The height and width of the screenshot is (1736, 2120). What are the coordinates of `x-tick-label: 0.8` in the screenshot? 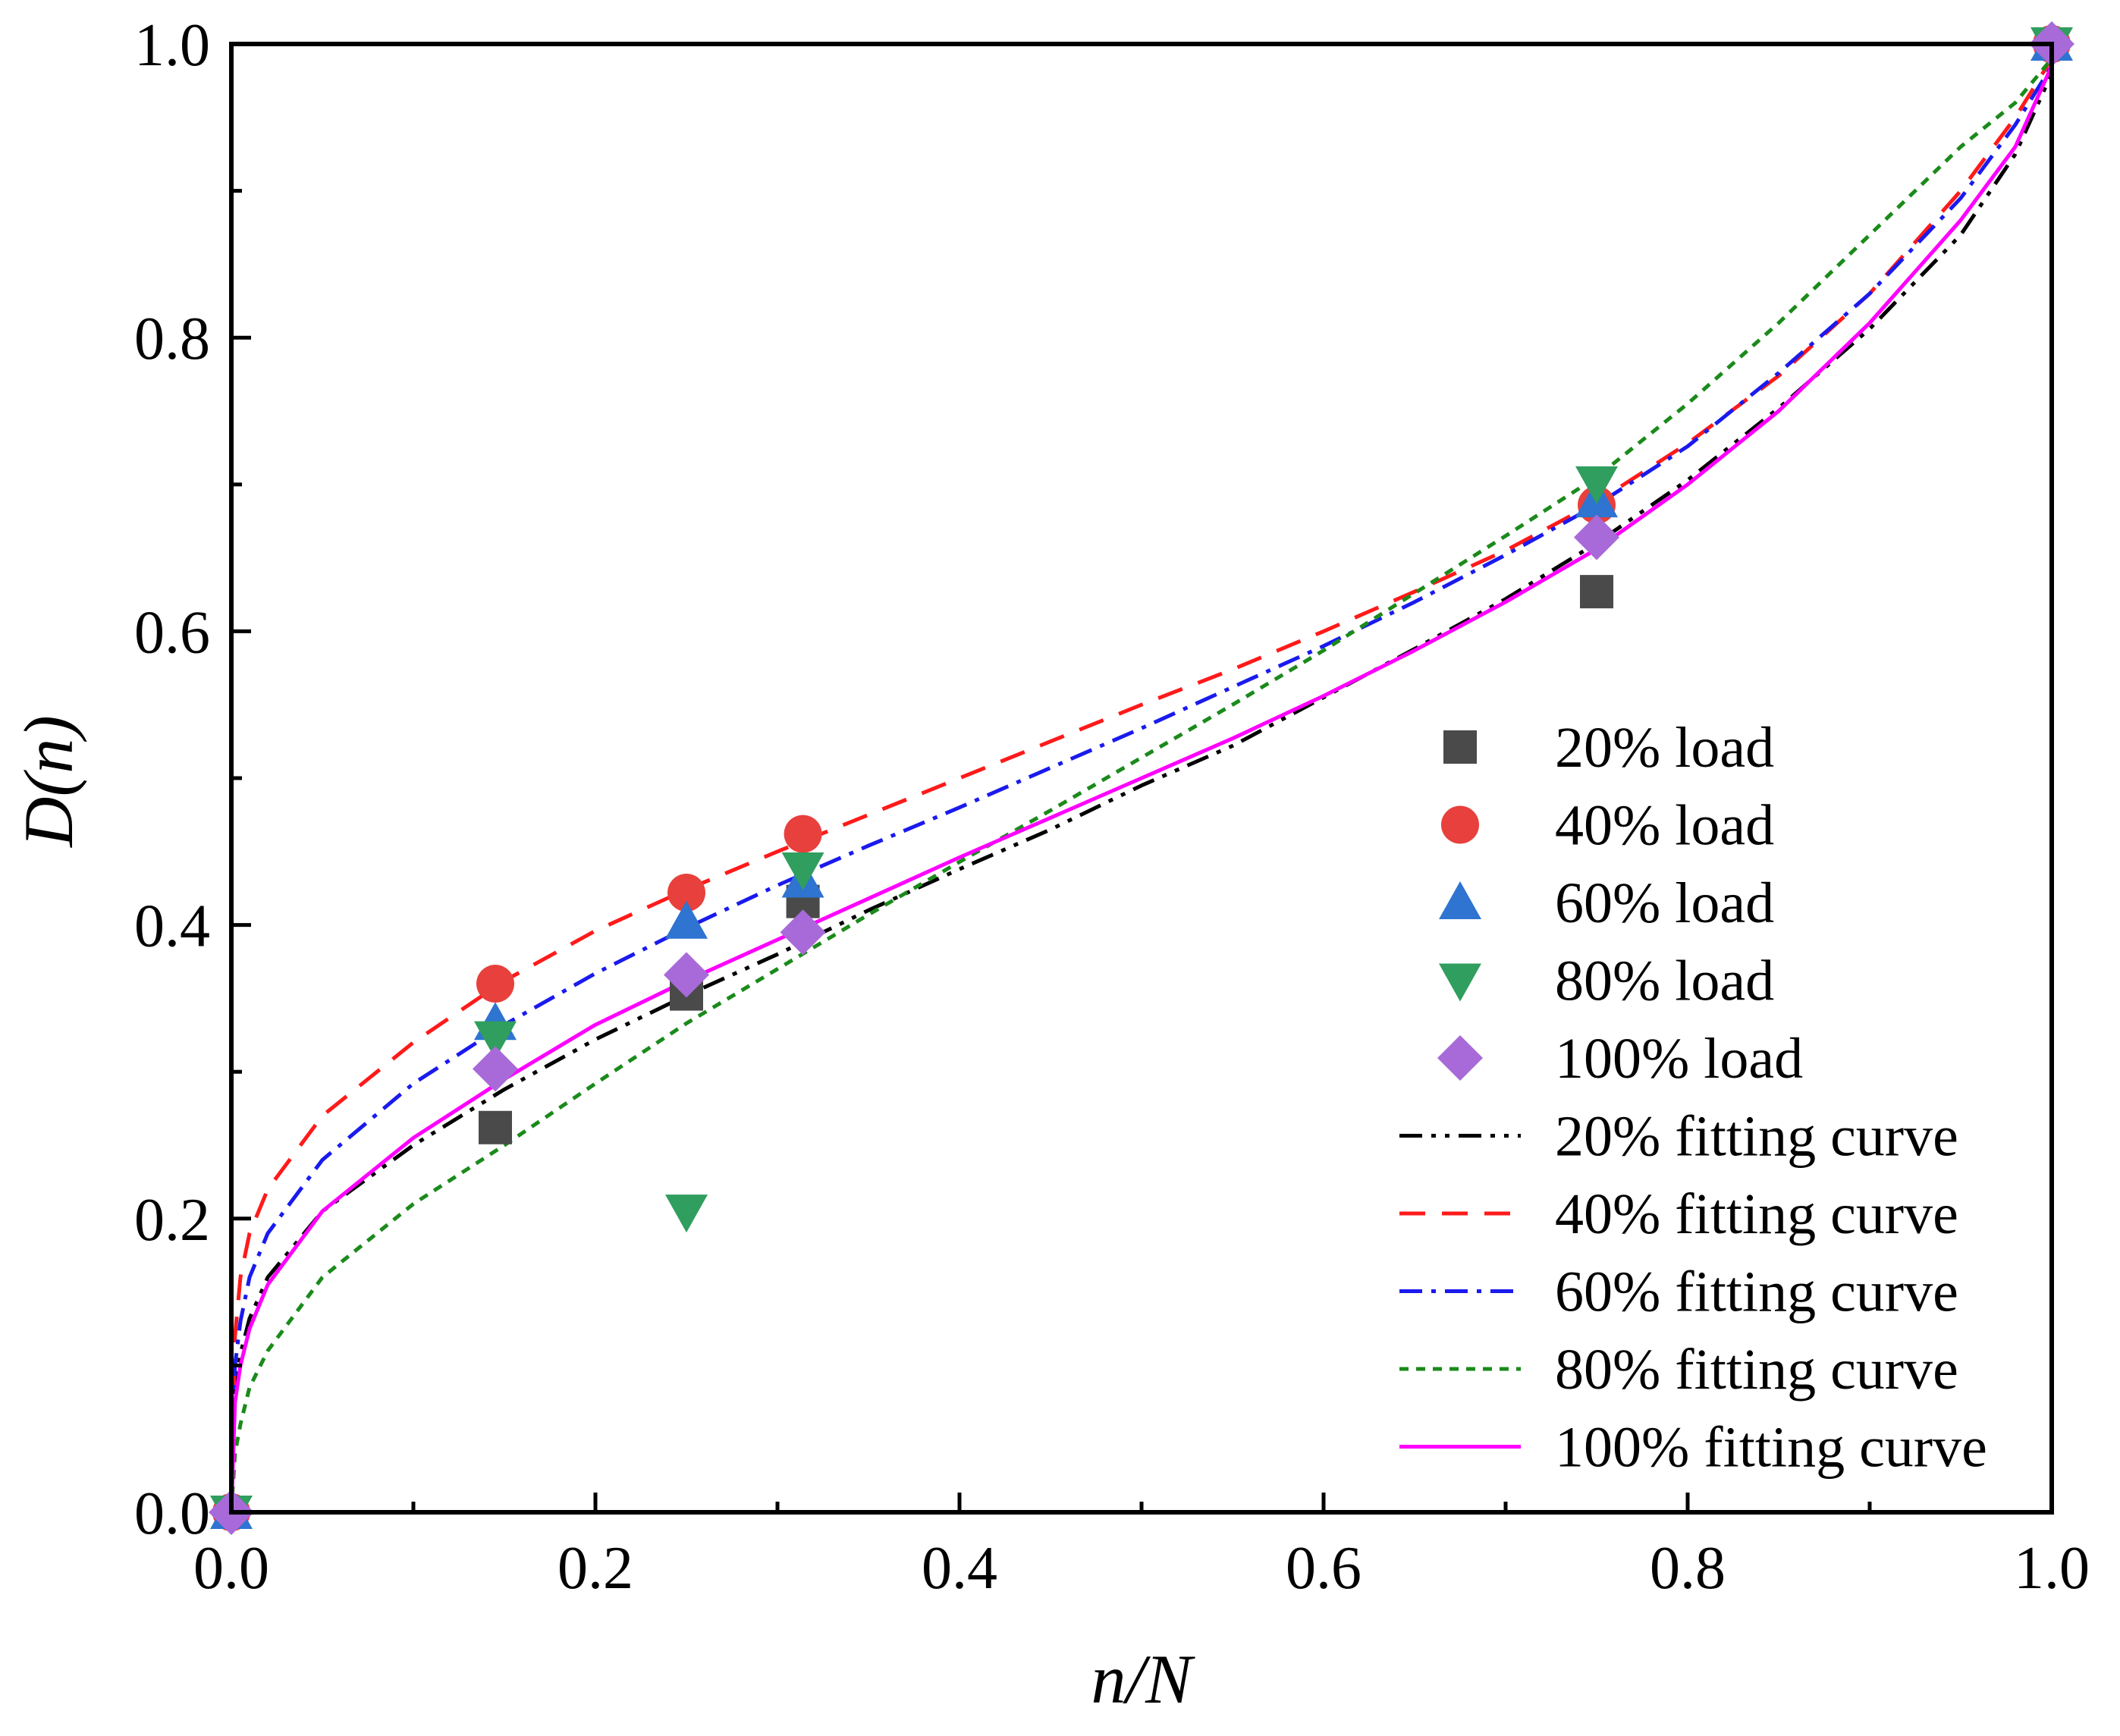 It's located at (1688, 1568).